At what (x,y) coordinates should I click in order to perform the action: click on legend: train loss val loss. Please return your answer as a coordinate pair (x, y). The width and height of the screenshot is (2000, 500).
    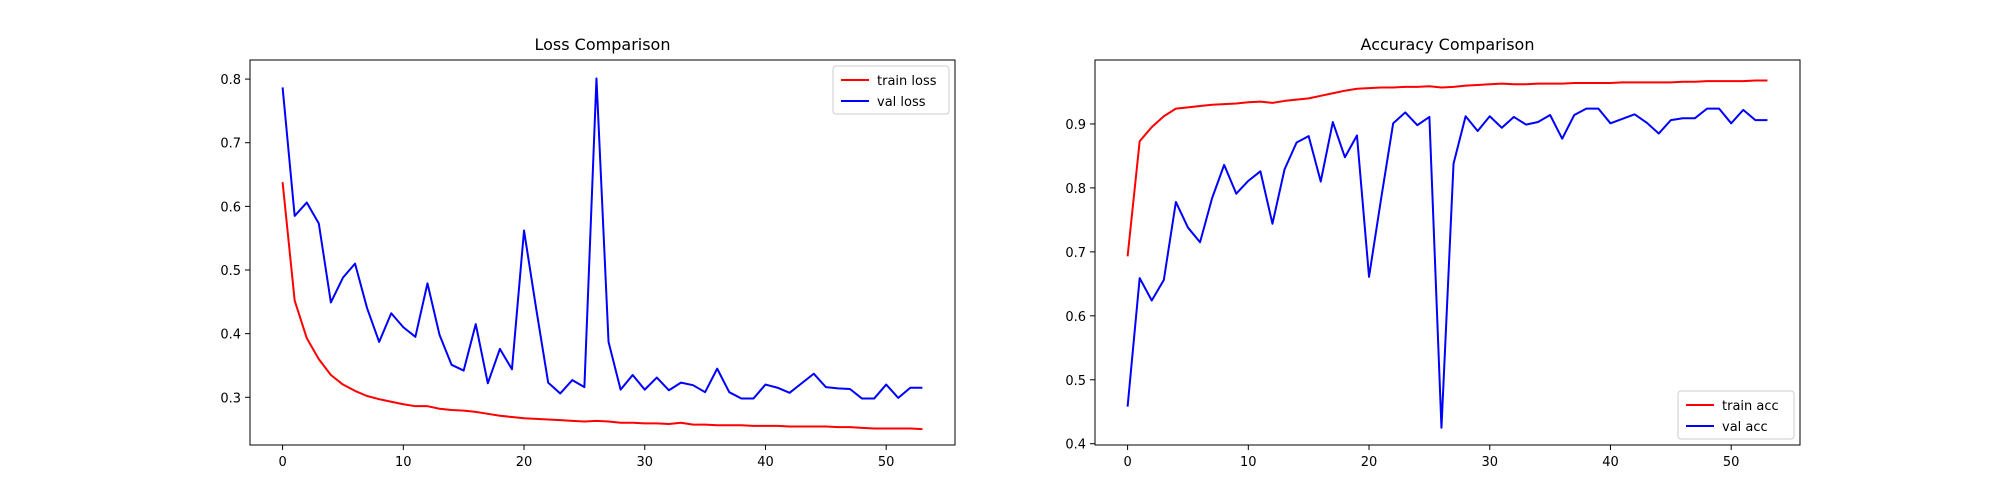
    Looking at the image, I should click on (891, 90).